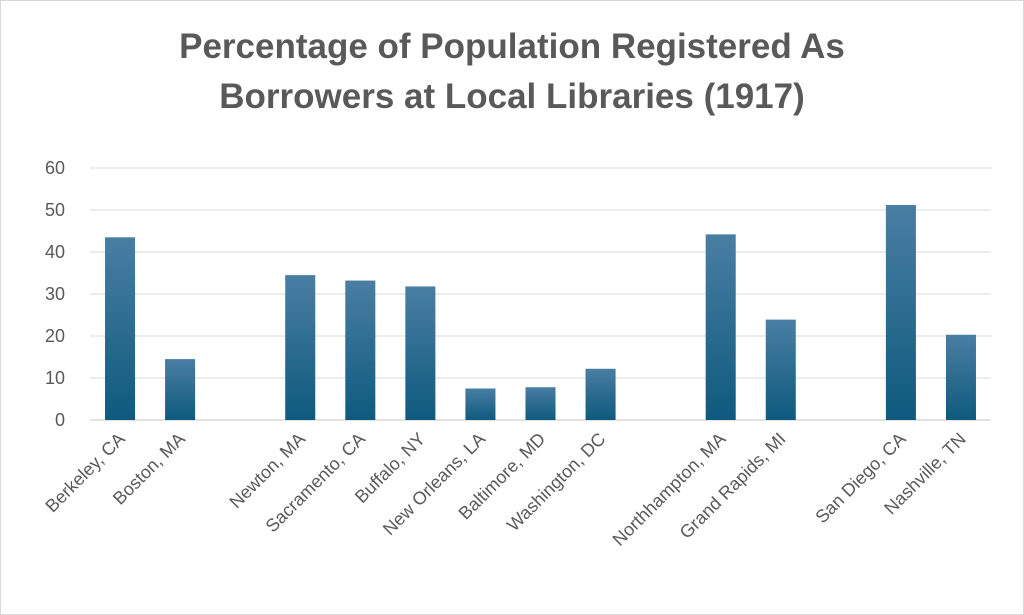 This screenshot has height=615, width=1024. I want to click on y-tick-label: 40, so click(55, 252).